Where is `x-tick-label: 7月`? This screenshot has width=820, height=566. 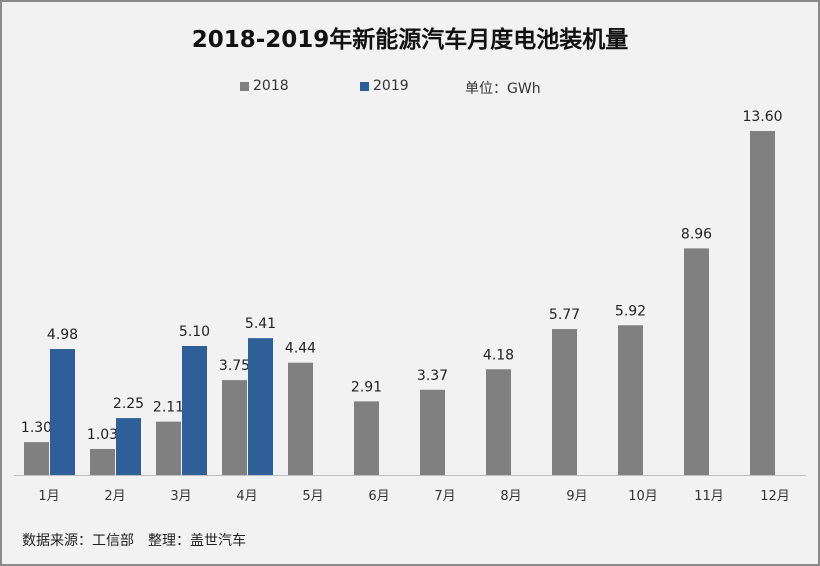
x-tick-label: 7月 is located at coordinates (444, 496).